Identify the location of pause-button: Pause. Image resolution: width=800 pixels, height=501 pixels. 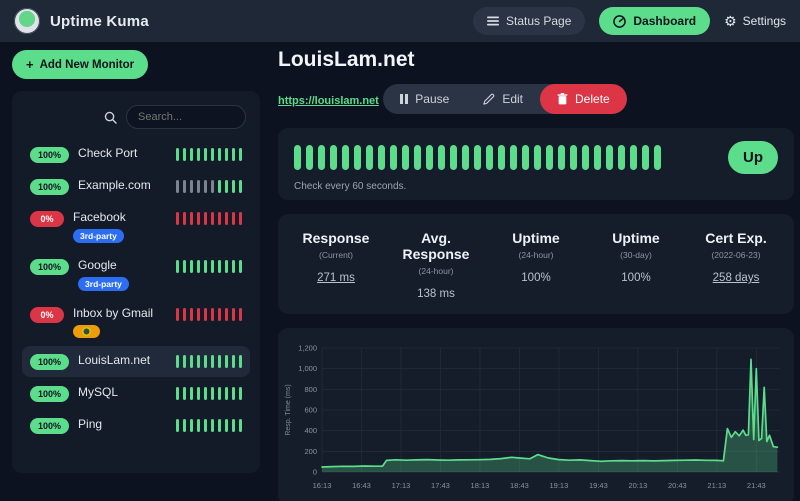
(424, 99).